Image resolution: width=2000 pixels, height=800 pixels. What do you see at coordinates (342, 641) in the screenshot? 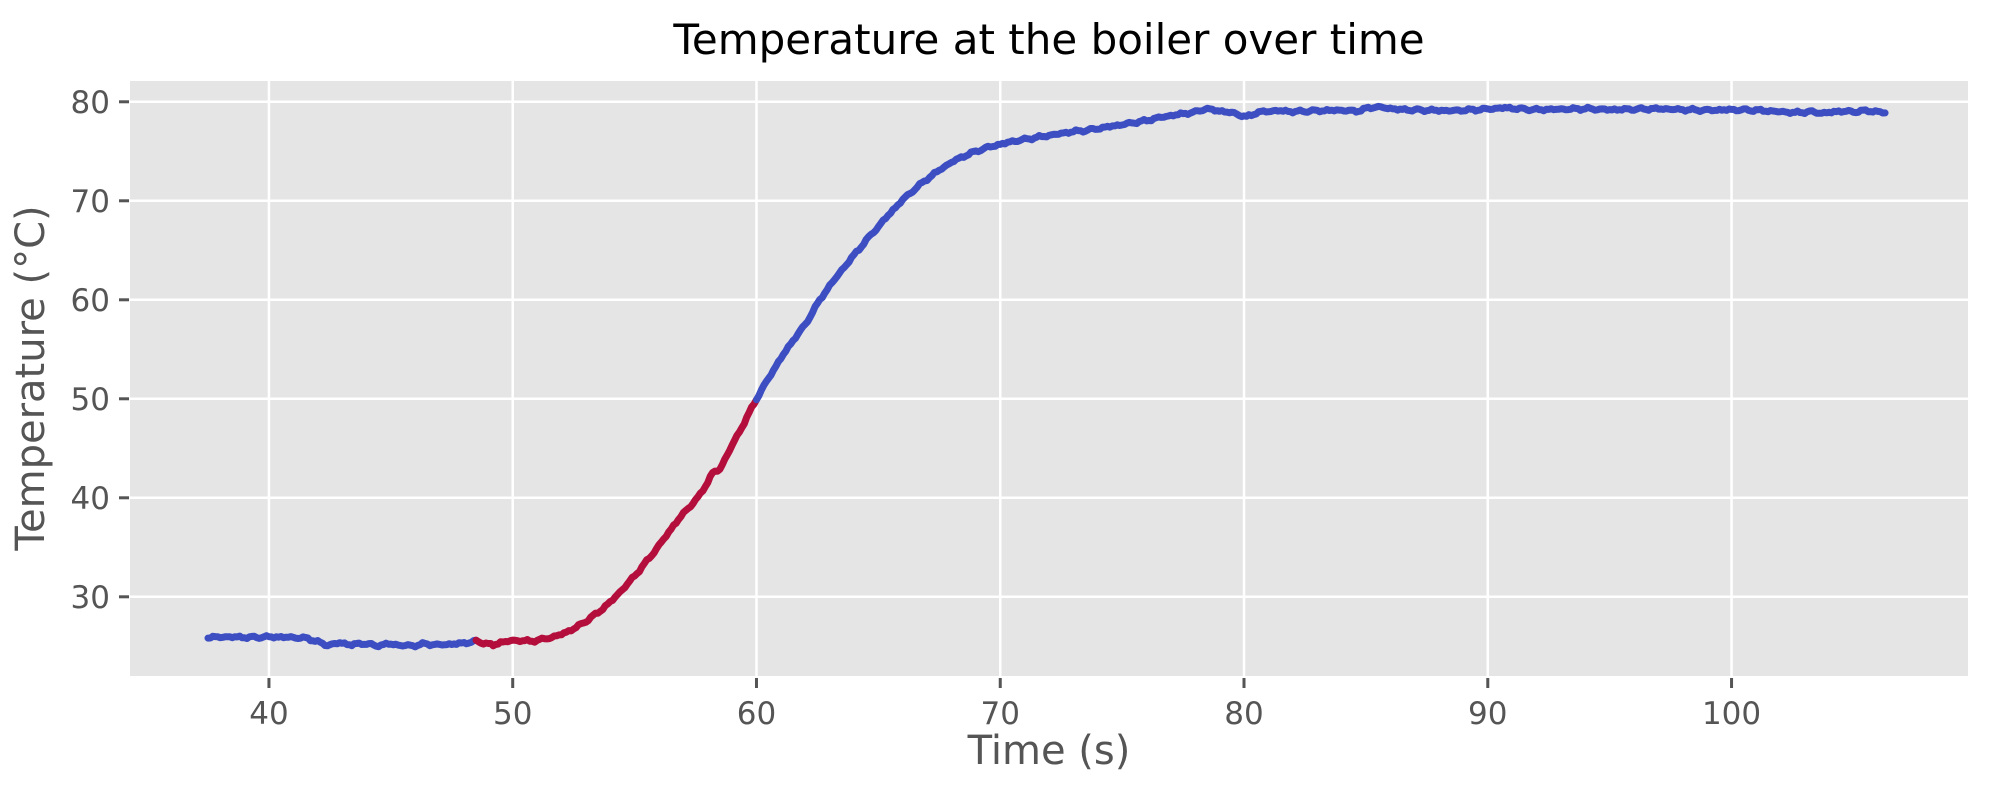
I see `temperature-initial-blue` at bounding box center [342, 641].